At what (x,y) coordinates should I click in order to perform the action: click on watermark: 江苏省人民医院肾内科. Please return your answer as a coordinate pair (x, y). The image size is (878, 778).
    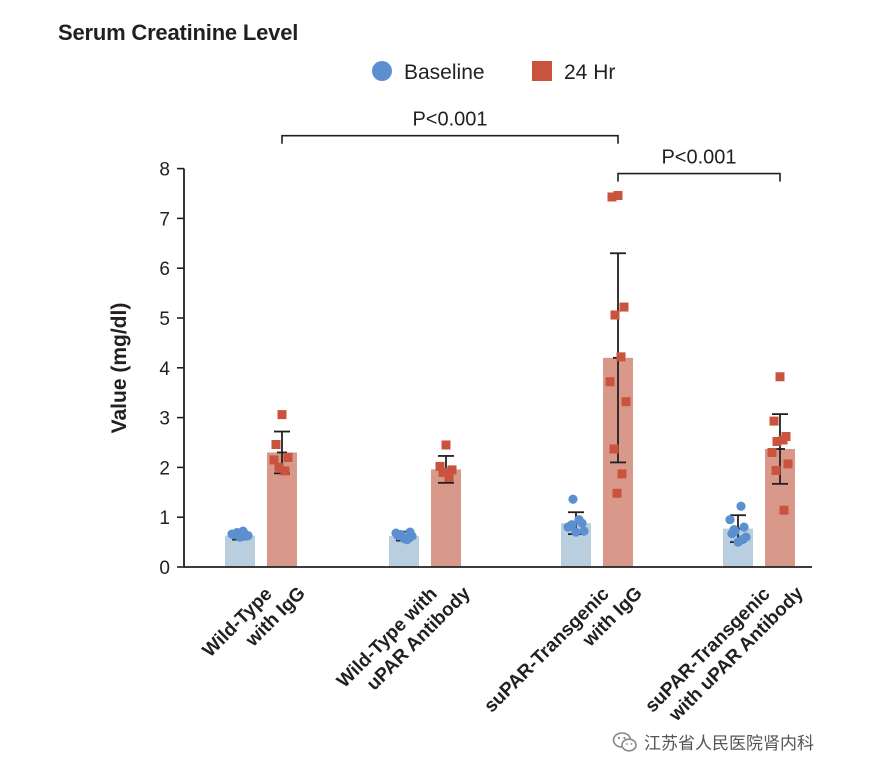
    Looking at the image, I should click on (713, 741).